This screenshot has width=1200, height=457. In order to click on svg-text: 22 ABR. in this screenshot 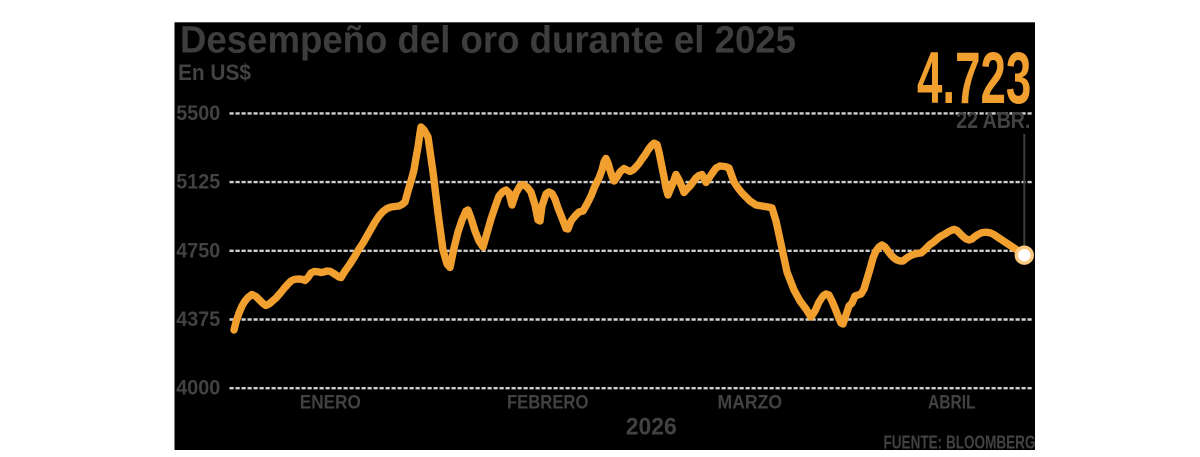, I will do `click(993, 120)`.